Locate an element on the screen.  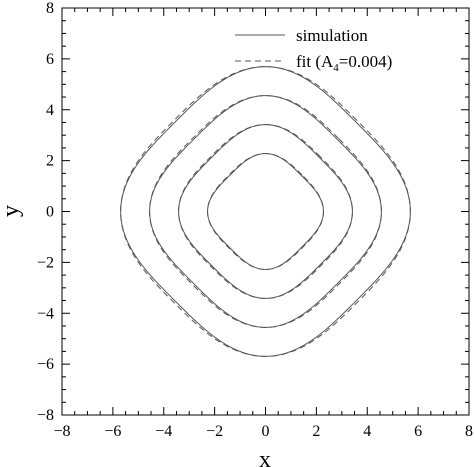
x-tick-label: 6 is located at coordinates (418, 431).